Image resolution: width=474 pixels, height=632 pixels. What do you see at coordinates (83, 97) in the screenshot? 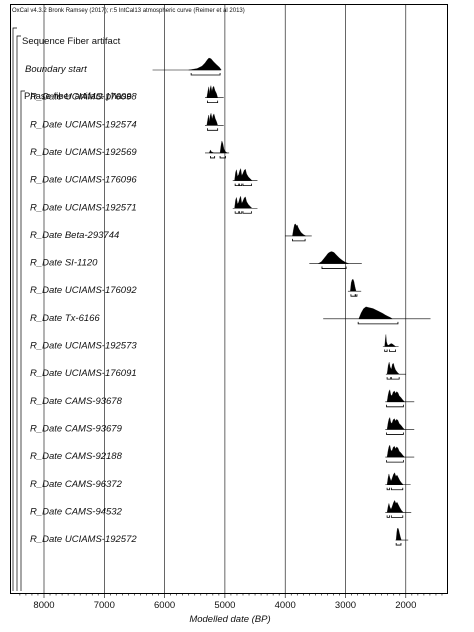
I see `row-label: R_Date UCIAMS-176098` at bounding box center [83, 97].